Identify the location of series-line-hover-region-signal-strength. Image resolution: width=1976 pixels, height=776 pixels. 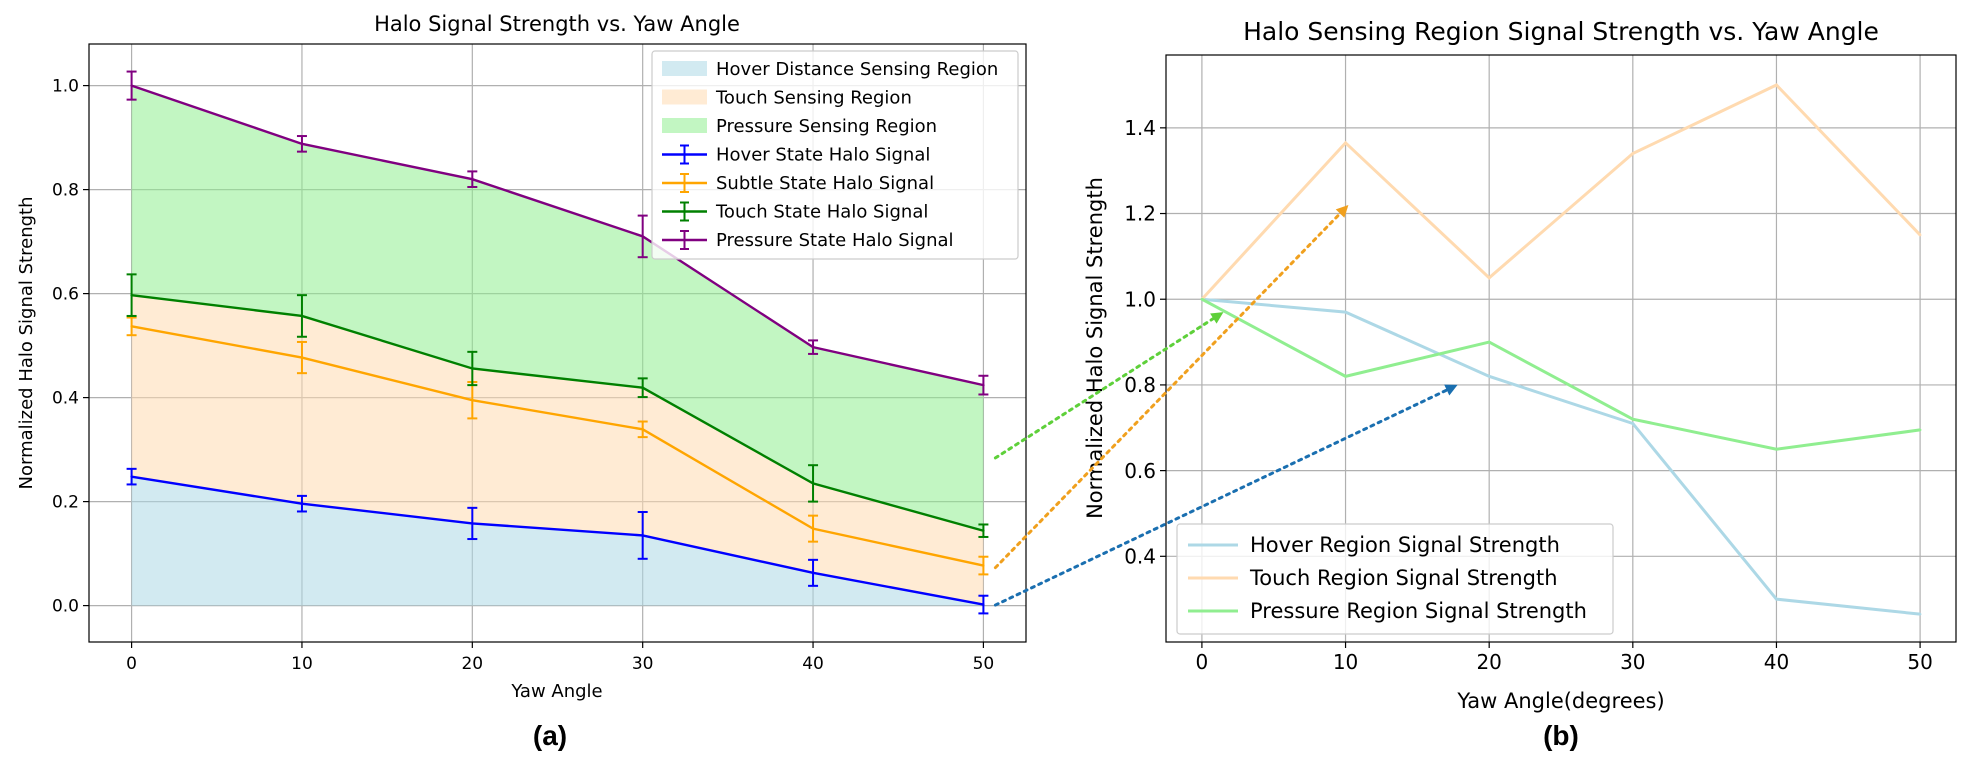
(1561, 456).